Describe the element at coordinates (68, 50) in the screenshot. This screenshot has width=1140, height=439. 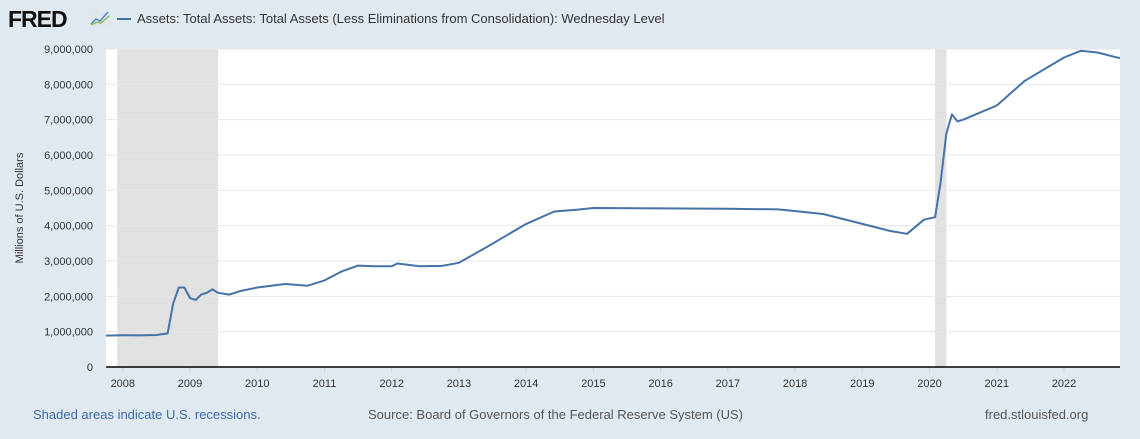
I see `y-tick-label: 9,000,000` at that location.